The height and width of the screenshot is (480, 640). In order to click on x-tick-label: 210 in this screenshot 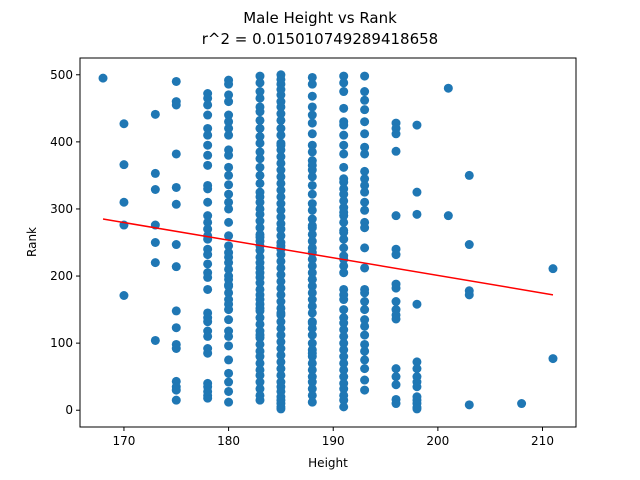, I will do `click(542, 441)`.